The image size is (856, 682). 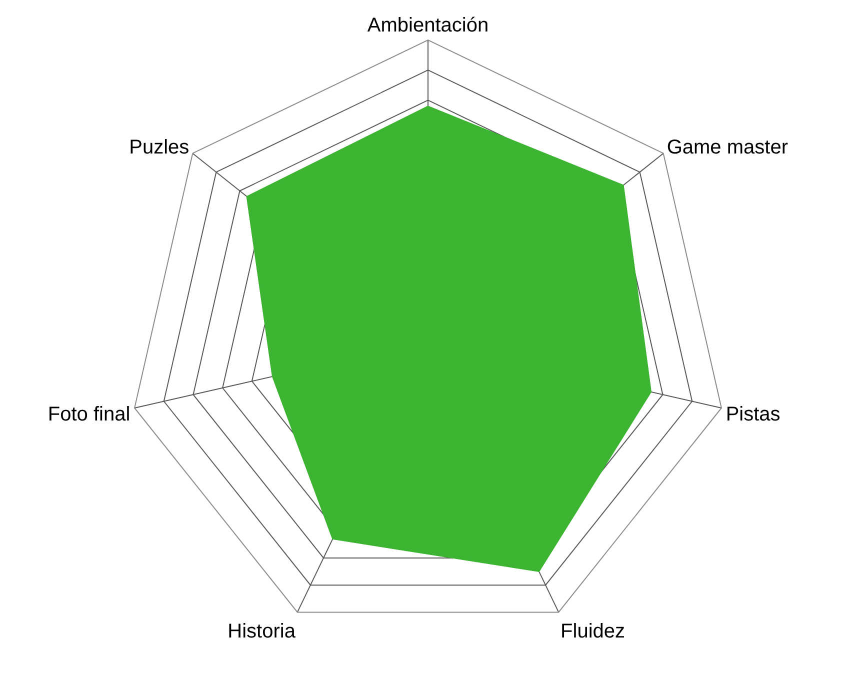 What do you see at coordinates (727, 147) in the screenshot?
I see `spoke-label: Game master` at bounding box center [727, 147].